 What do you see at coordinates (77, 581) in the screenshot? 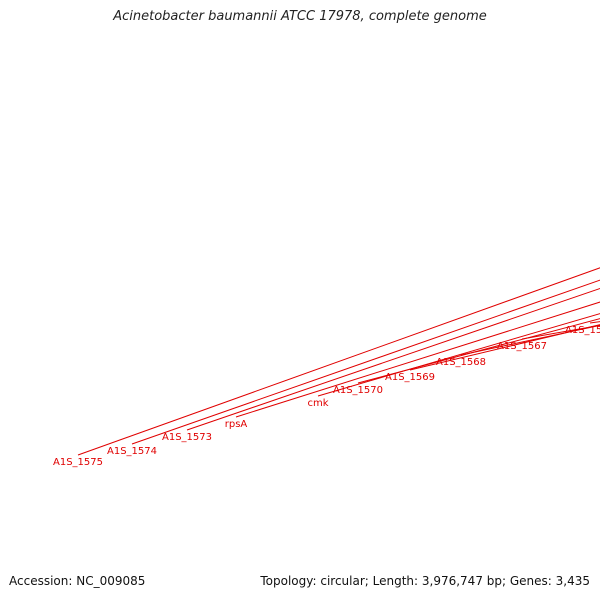
I see `accession-text: Accession: NC_009085` at bounding box center [77, 581].